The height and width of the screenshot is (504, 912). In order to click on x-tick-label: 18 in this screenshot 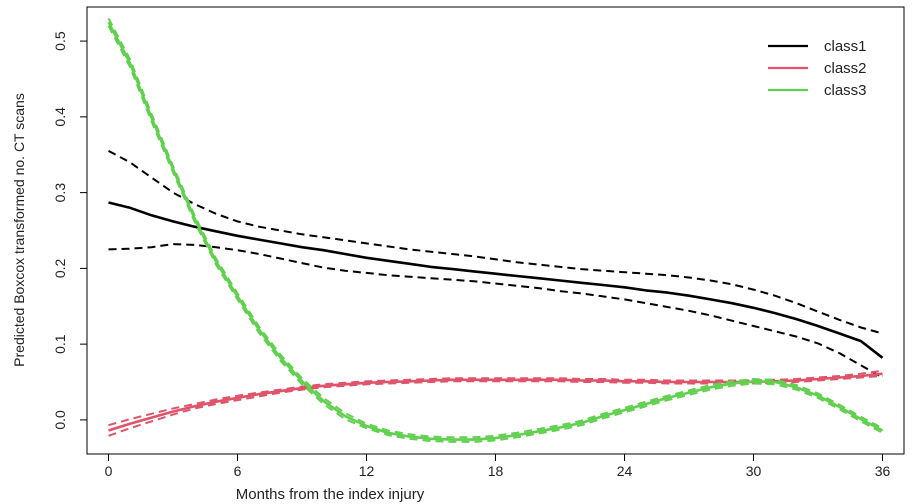, I will do `click(496, 471)`.